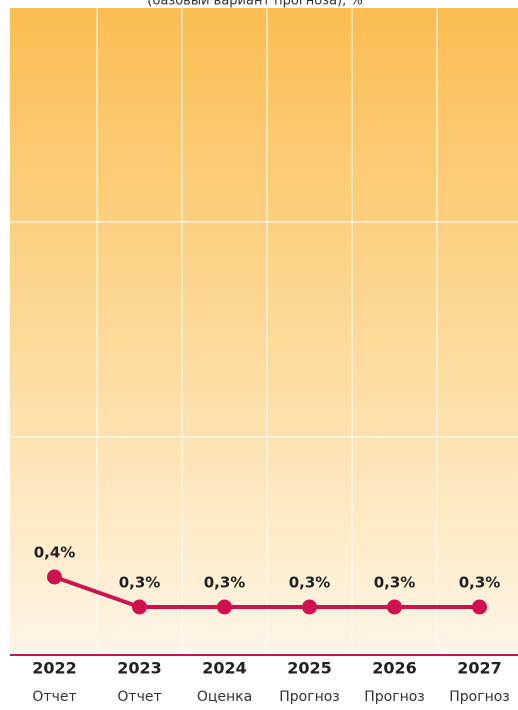 Image resolution: width=518 pixels, height=710 pixels. What do you see at coordinates (266, 592) in the screenshot?
I see `line` at bounding box center [266, 592].